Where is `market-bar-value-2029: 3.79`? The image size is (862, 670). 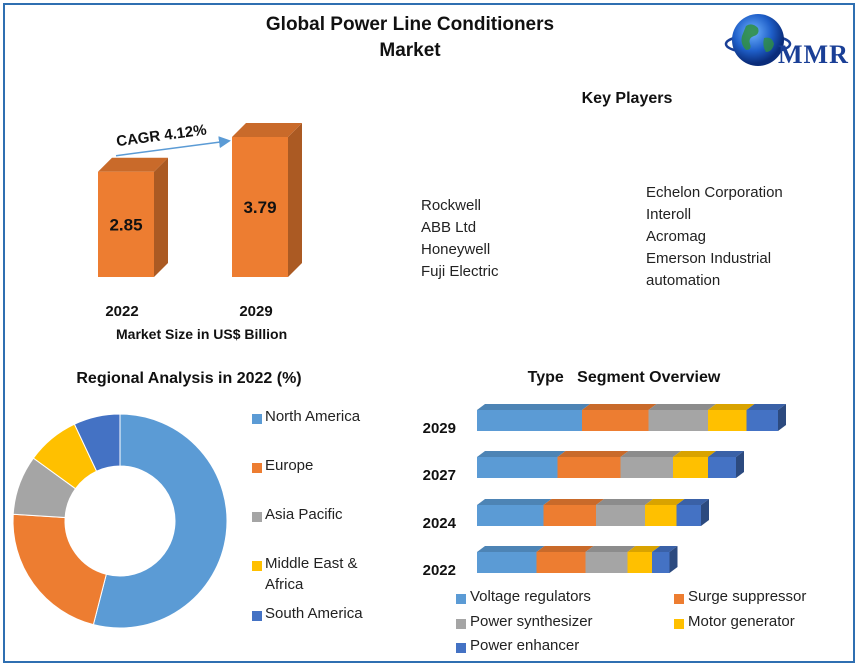
market-bar-value-2029: 3.79 is located at coordinates (259, 207).